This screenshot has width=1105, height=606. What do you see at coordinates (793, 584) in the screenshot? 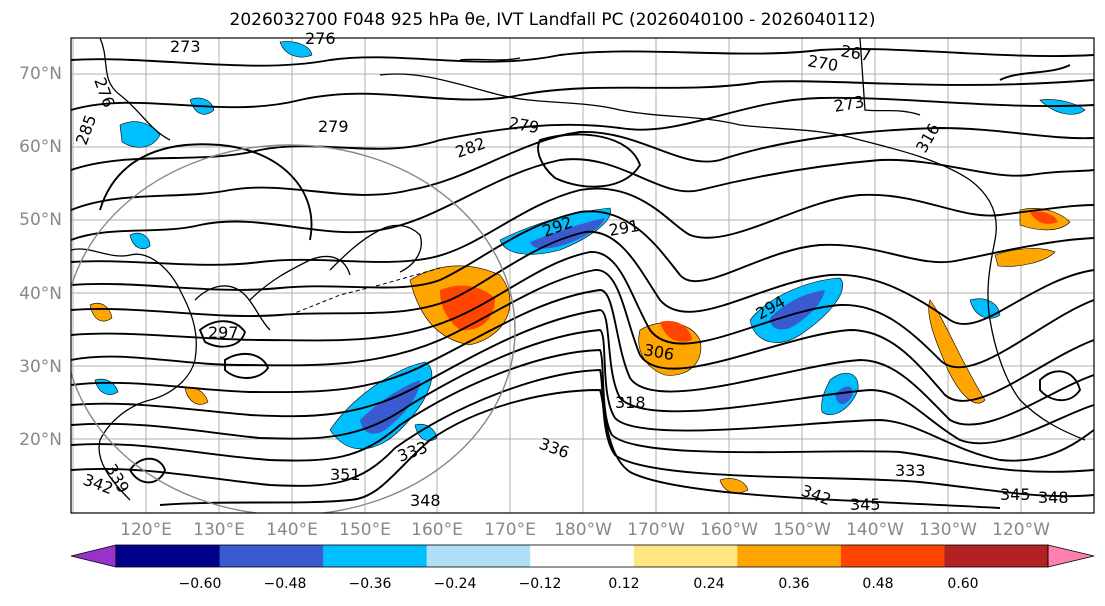
I see `colorbar-tick: 0.36` at bounding box center [793, 584].